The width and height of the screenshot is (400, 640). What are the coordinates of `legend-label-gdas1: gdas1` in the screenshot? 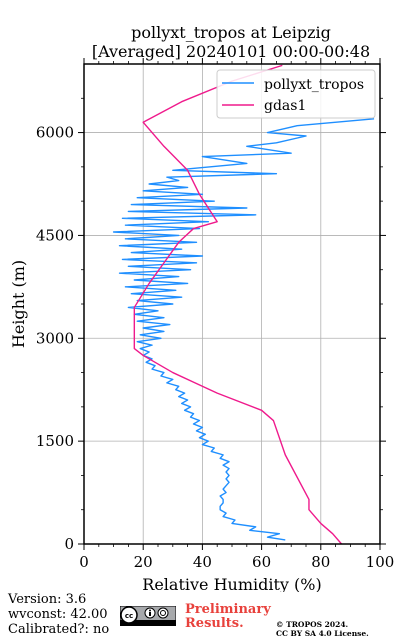 It's located at (285, 106).